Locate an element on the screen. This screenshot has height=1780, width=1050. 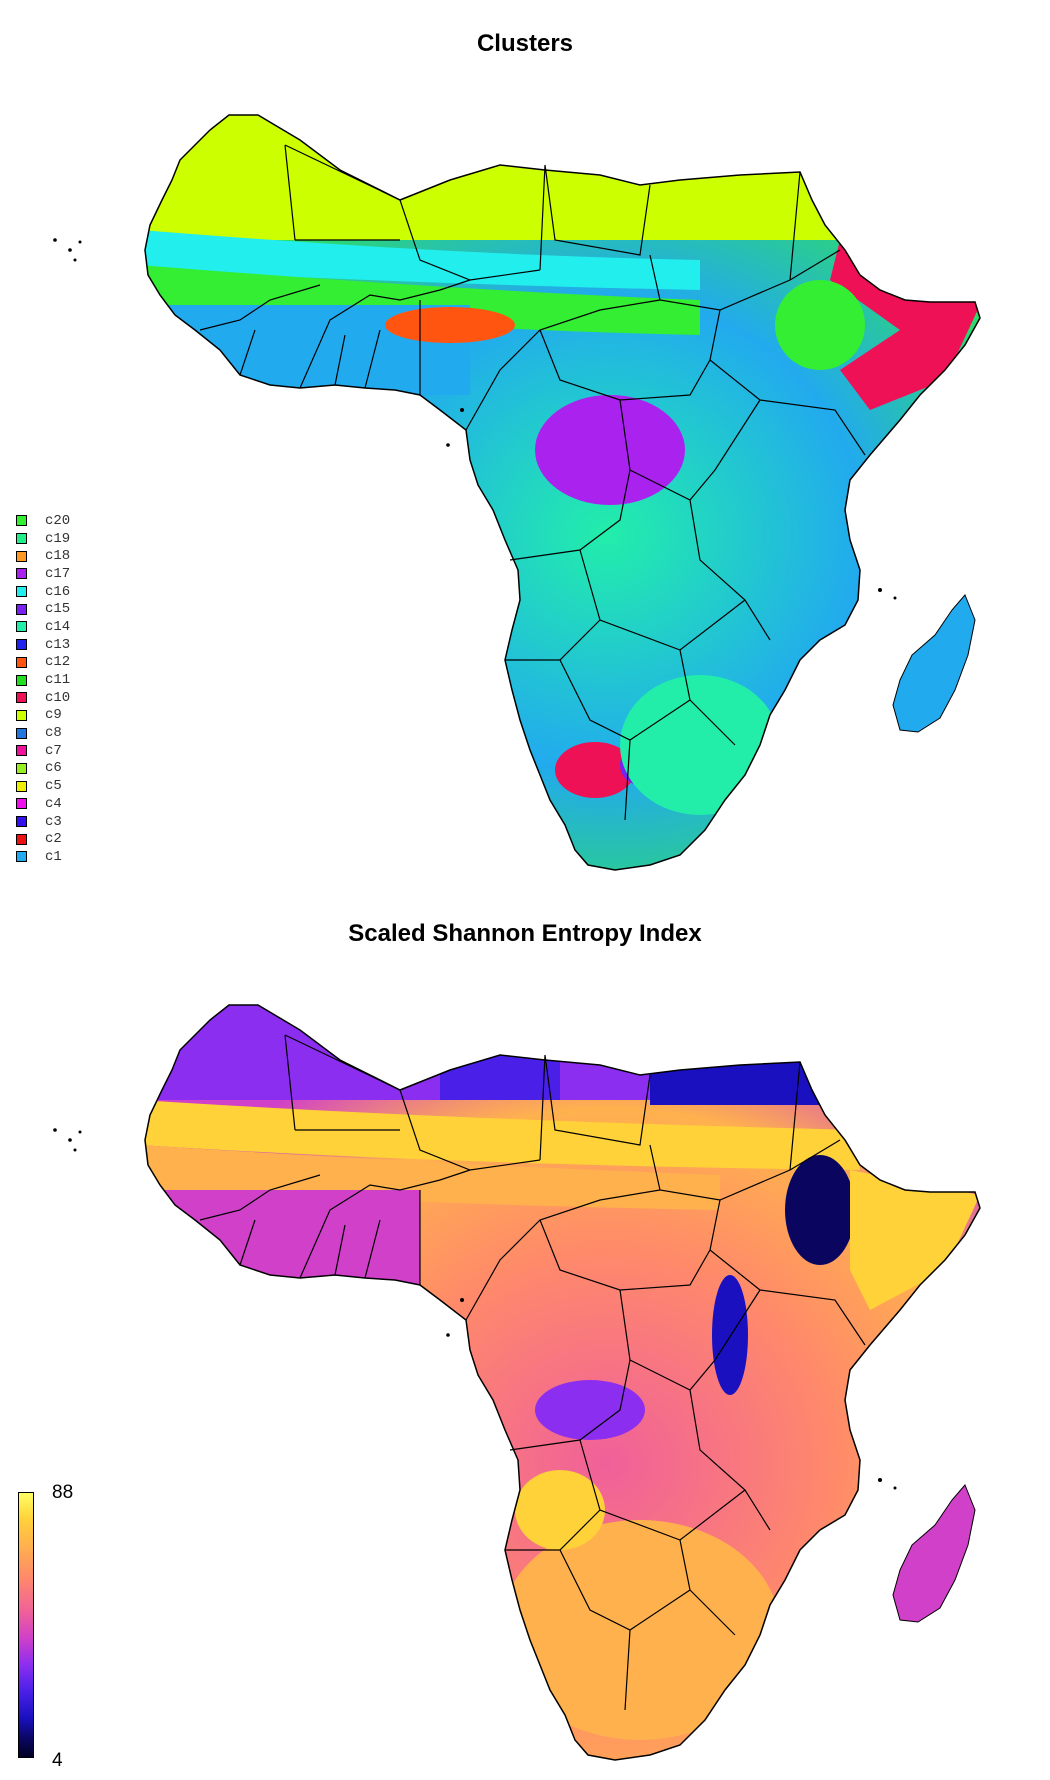
legend-label: c18 is located at coordinates (58, 556).